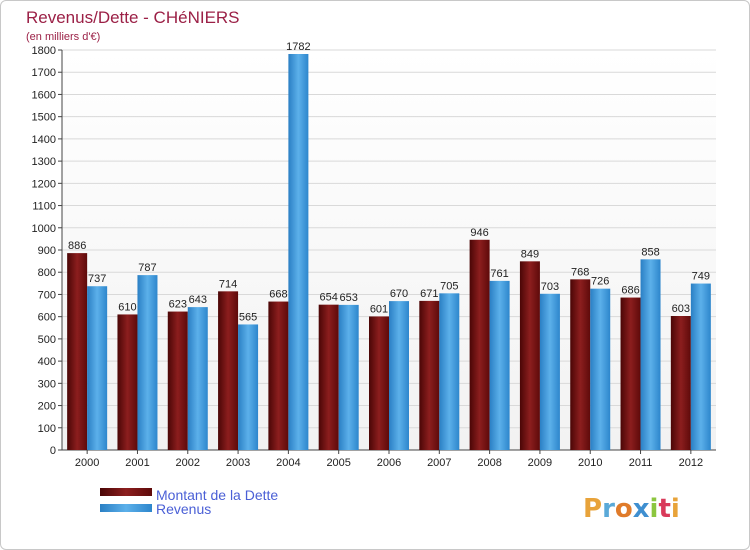 Image resolution: width=750 pixels, height=550 pixels. Describe the element at coordinates (650, 354) in the screenshot. I see `bar-revenus-2011` at that location.